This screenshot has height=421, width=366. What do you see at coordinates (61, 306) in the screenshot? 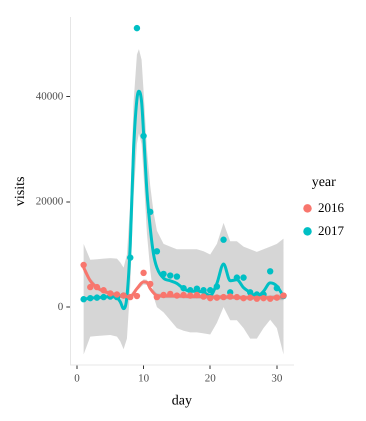
I see `y-tick-label: 0` at bounding box center [61, 306].